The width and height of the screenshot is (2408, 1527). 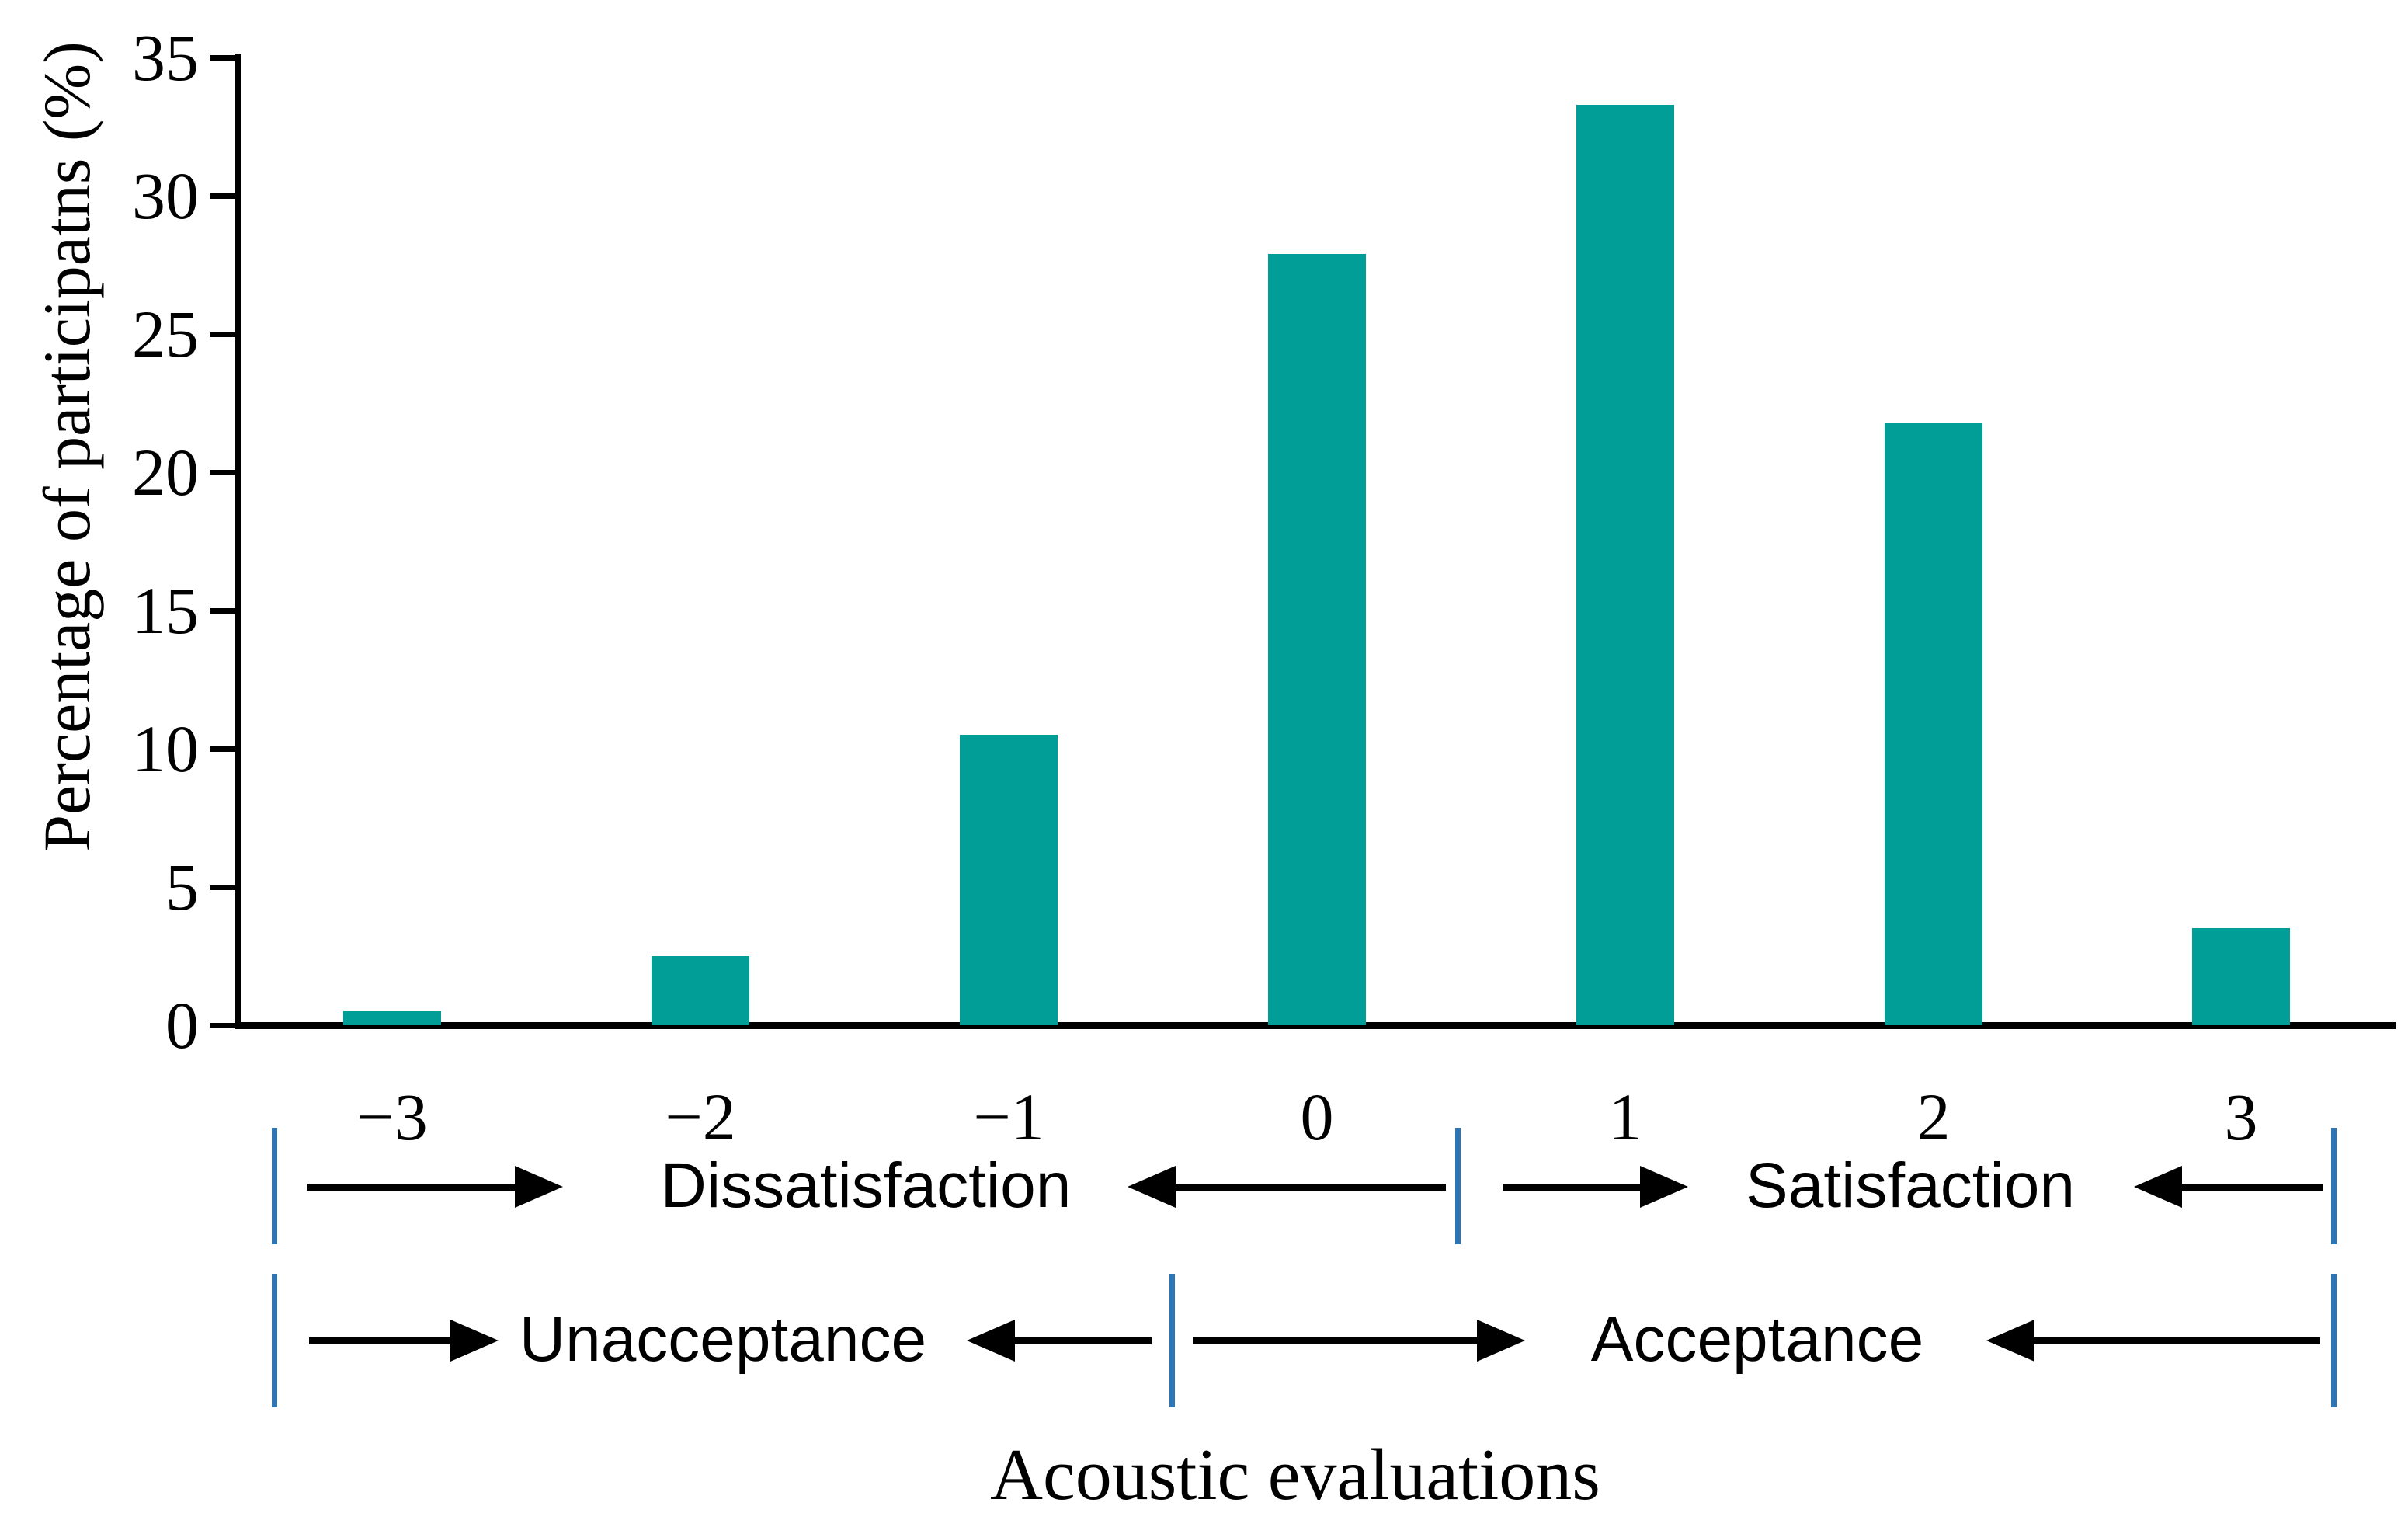 I want to click on y-tick-label: 25, so click(x=165, y=334).